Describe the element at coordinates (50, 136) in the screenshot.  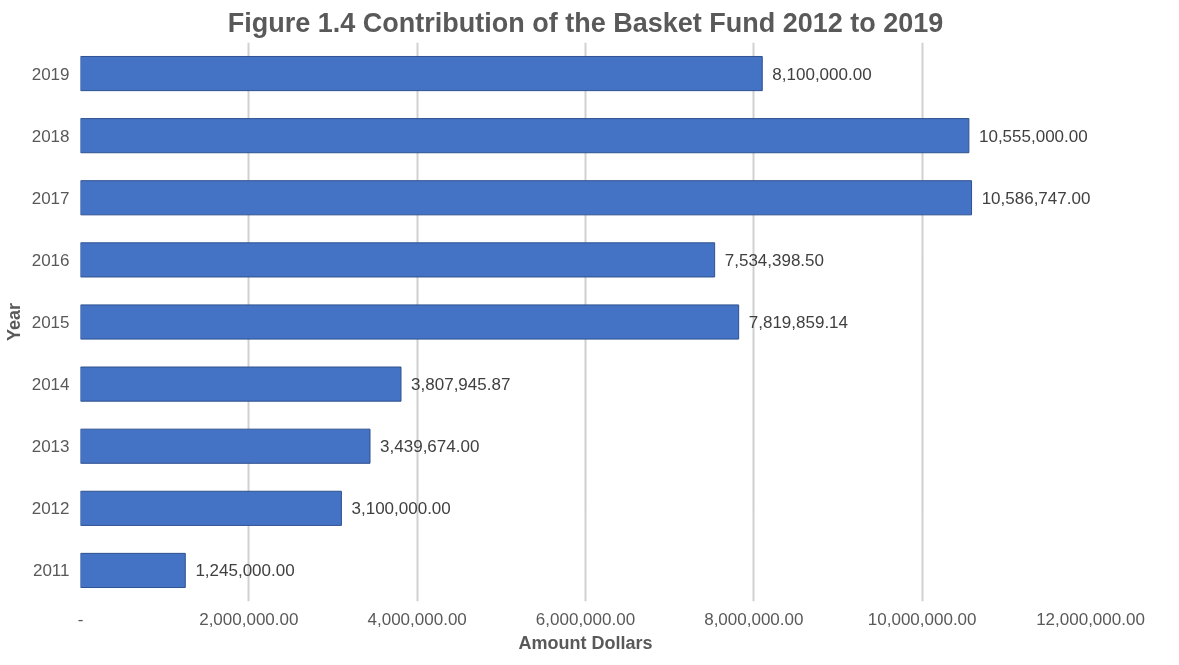
I see `y-tick-label: 2018` at that location.